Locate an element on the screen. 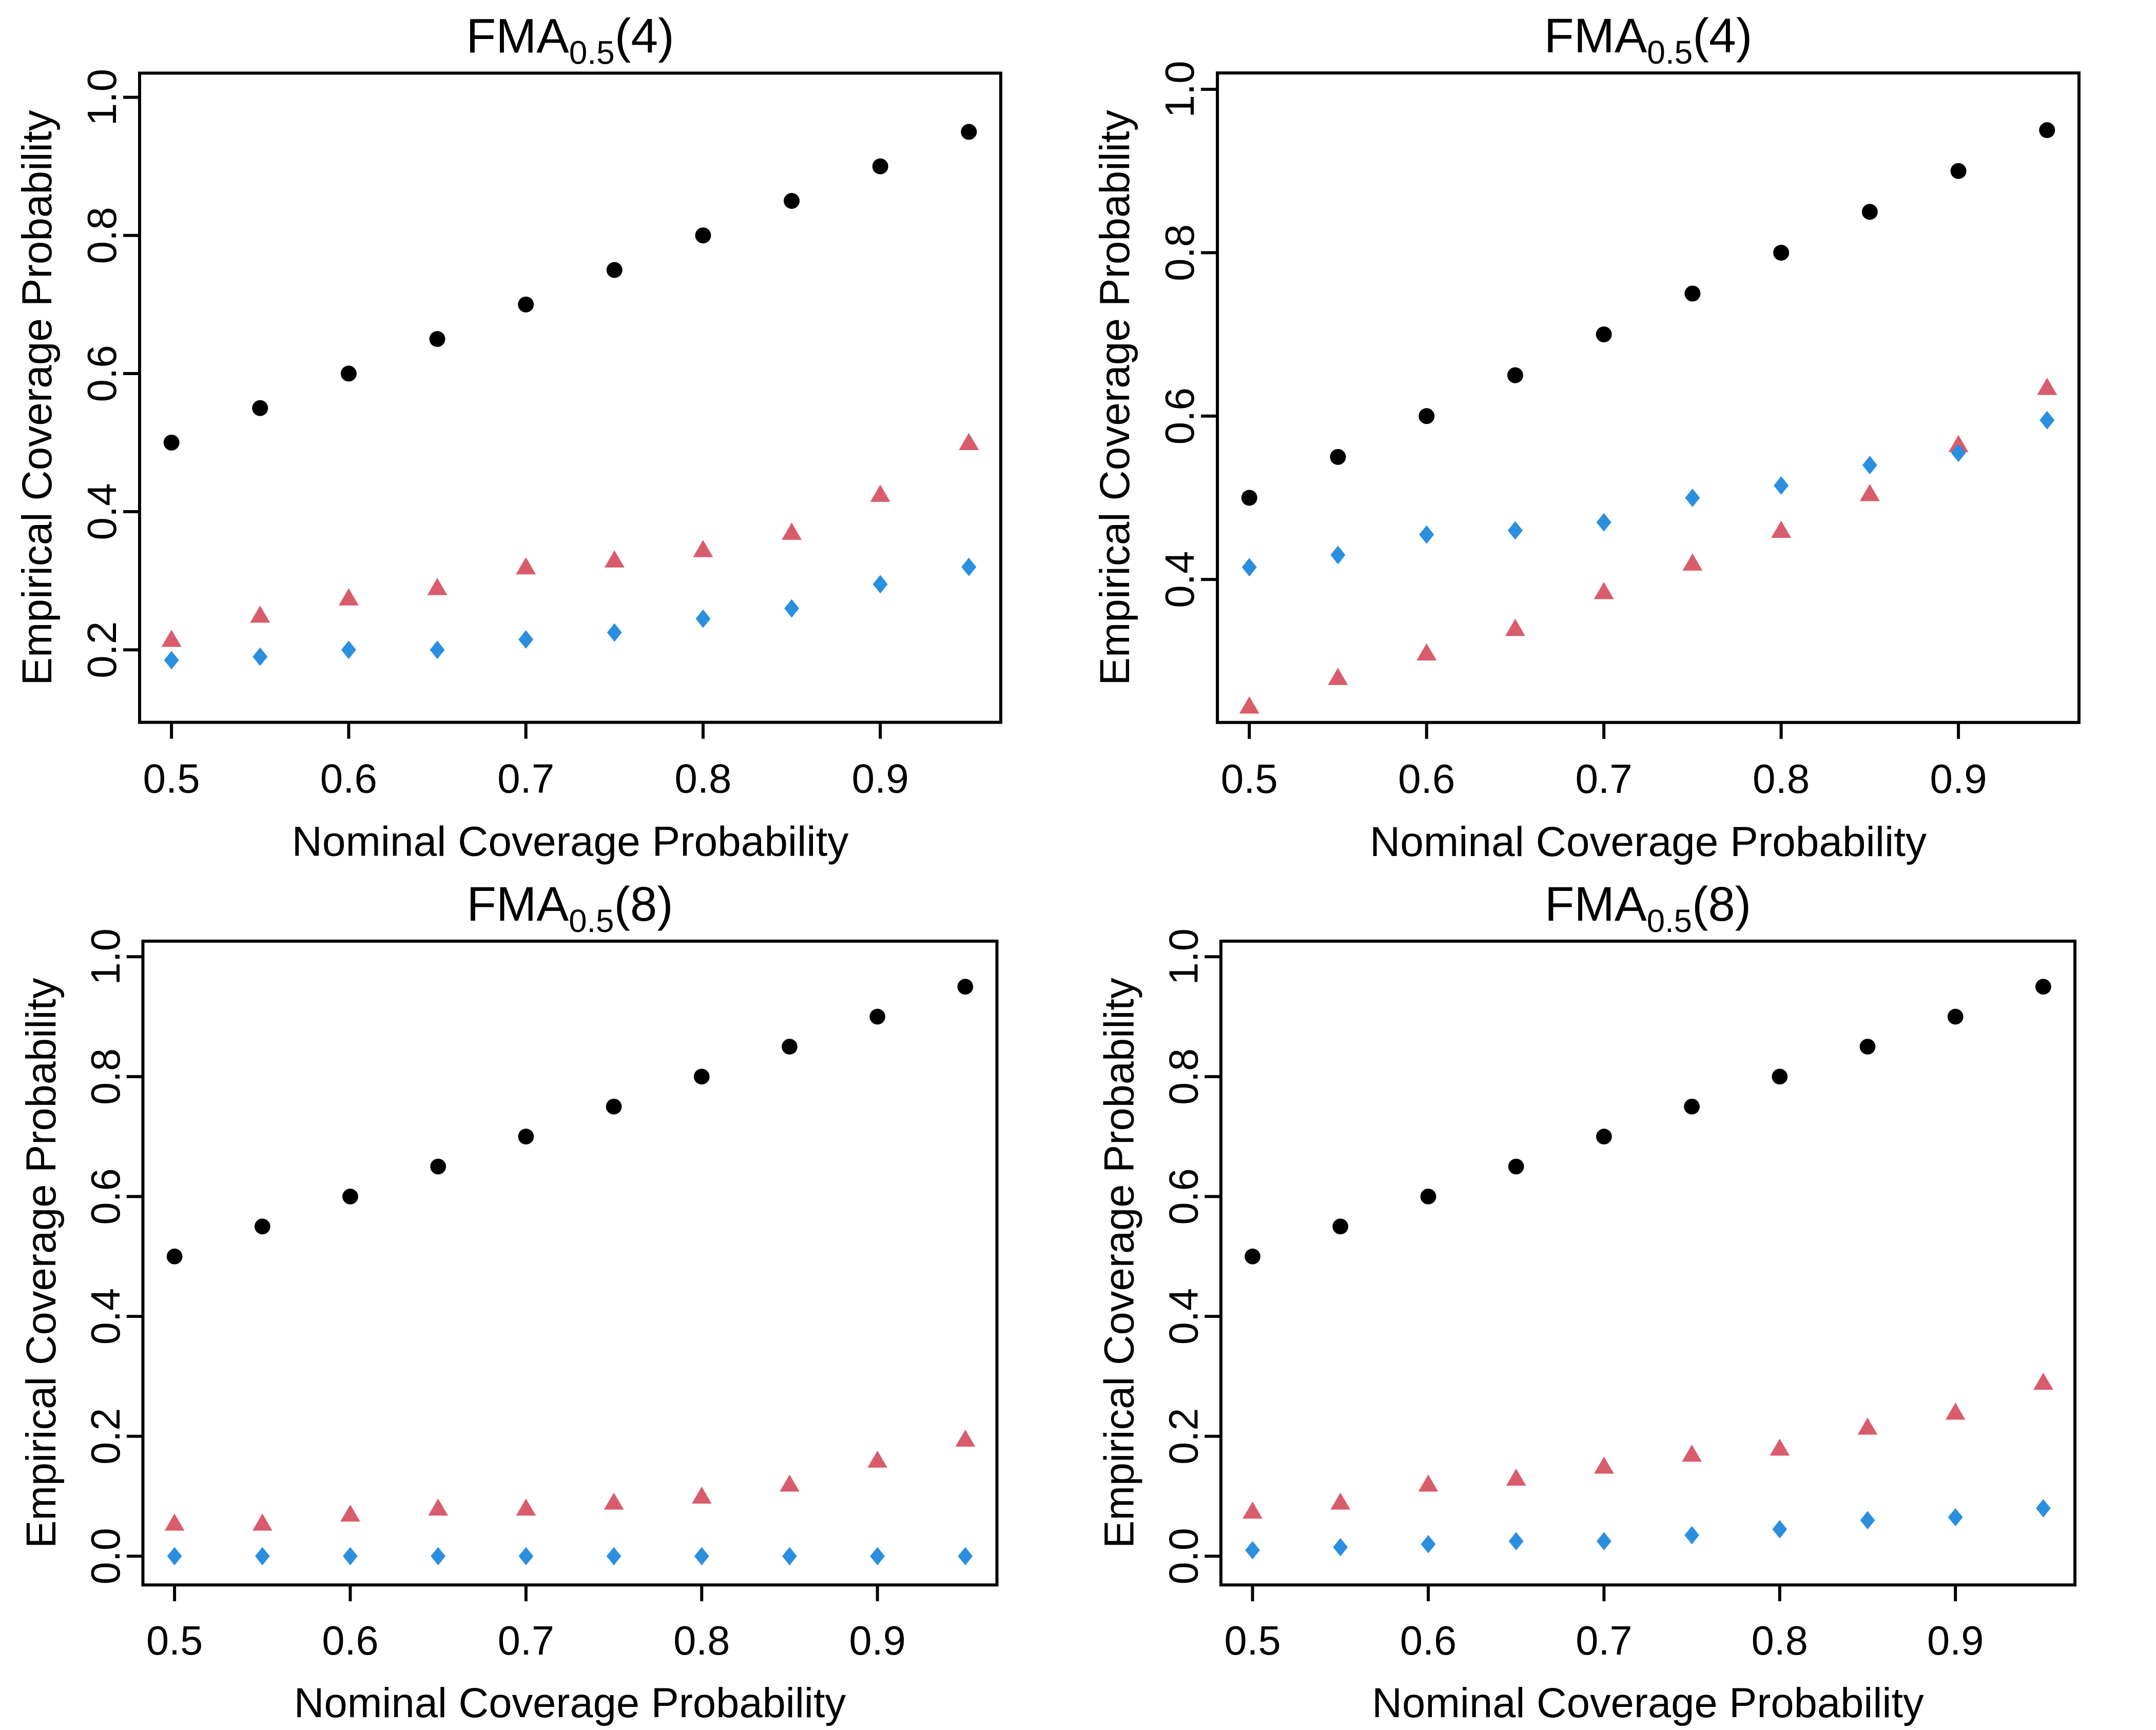 Image resolution: width=2156 pixels, height=1730 pixels. y-tick-label: 0.8 is located at coordinates (1183, 1076).